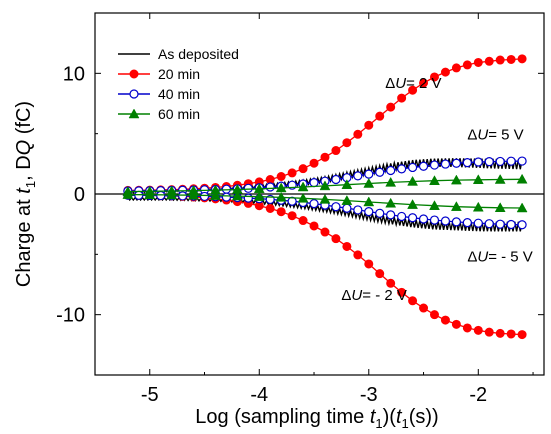 This screenshot has width=551, height=434. I want to click on y-title-var: t, so click(24, 190).